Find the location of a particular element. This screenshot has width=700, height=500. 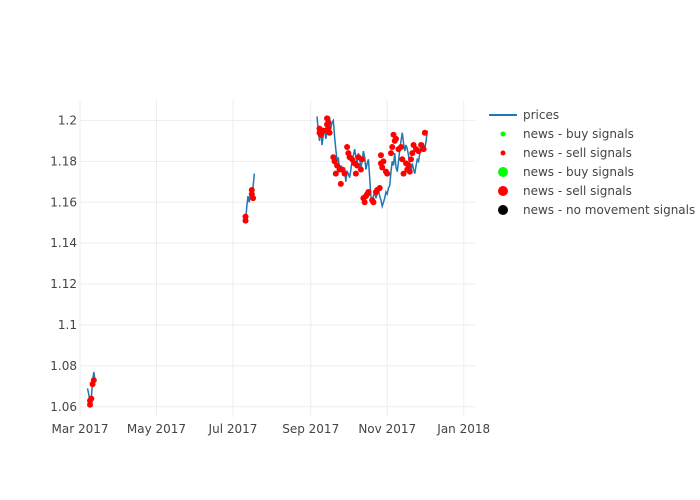

y-tick-label: 1.12 is located at coordinates (63, 284).